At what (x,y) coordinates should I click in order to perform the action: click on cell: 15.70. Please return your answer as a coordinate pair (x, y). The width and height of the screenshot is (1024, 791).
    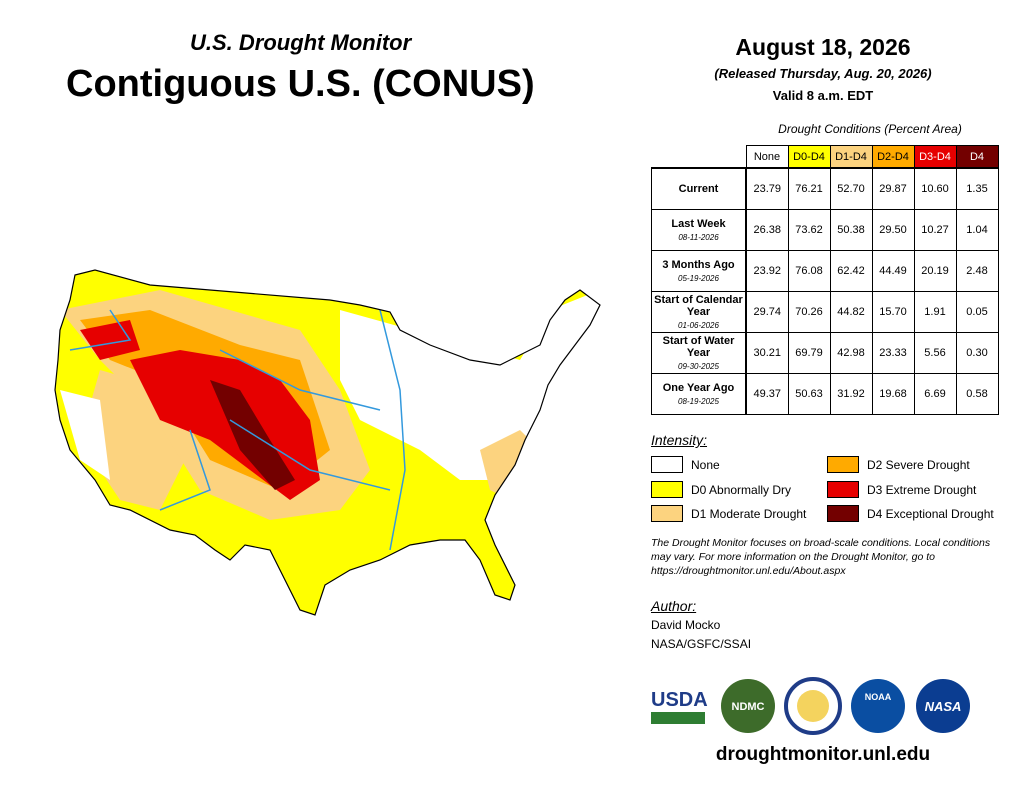
    Looking at the image, I should click on (893, 312).